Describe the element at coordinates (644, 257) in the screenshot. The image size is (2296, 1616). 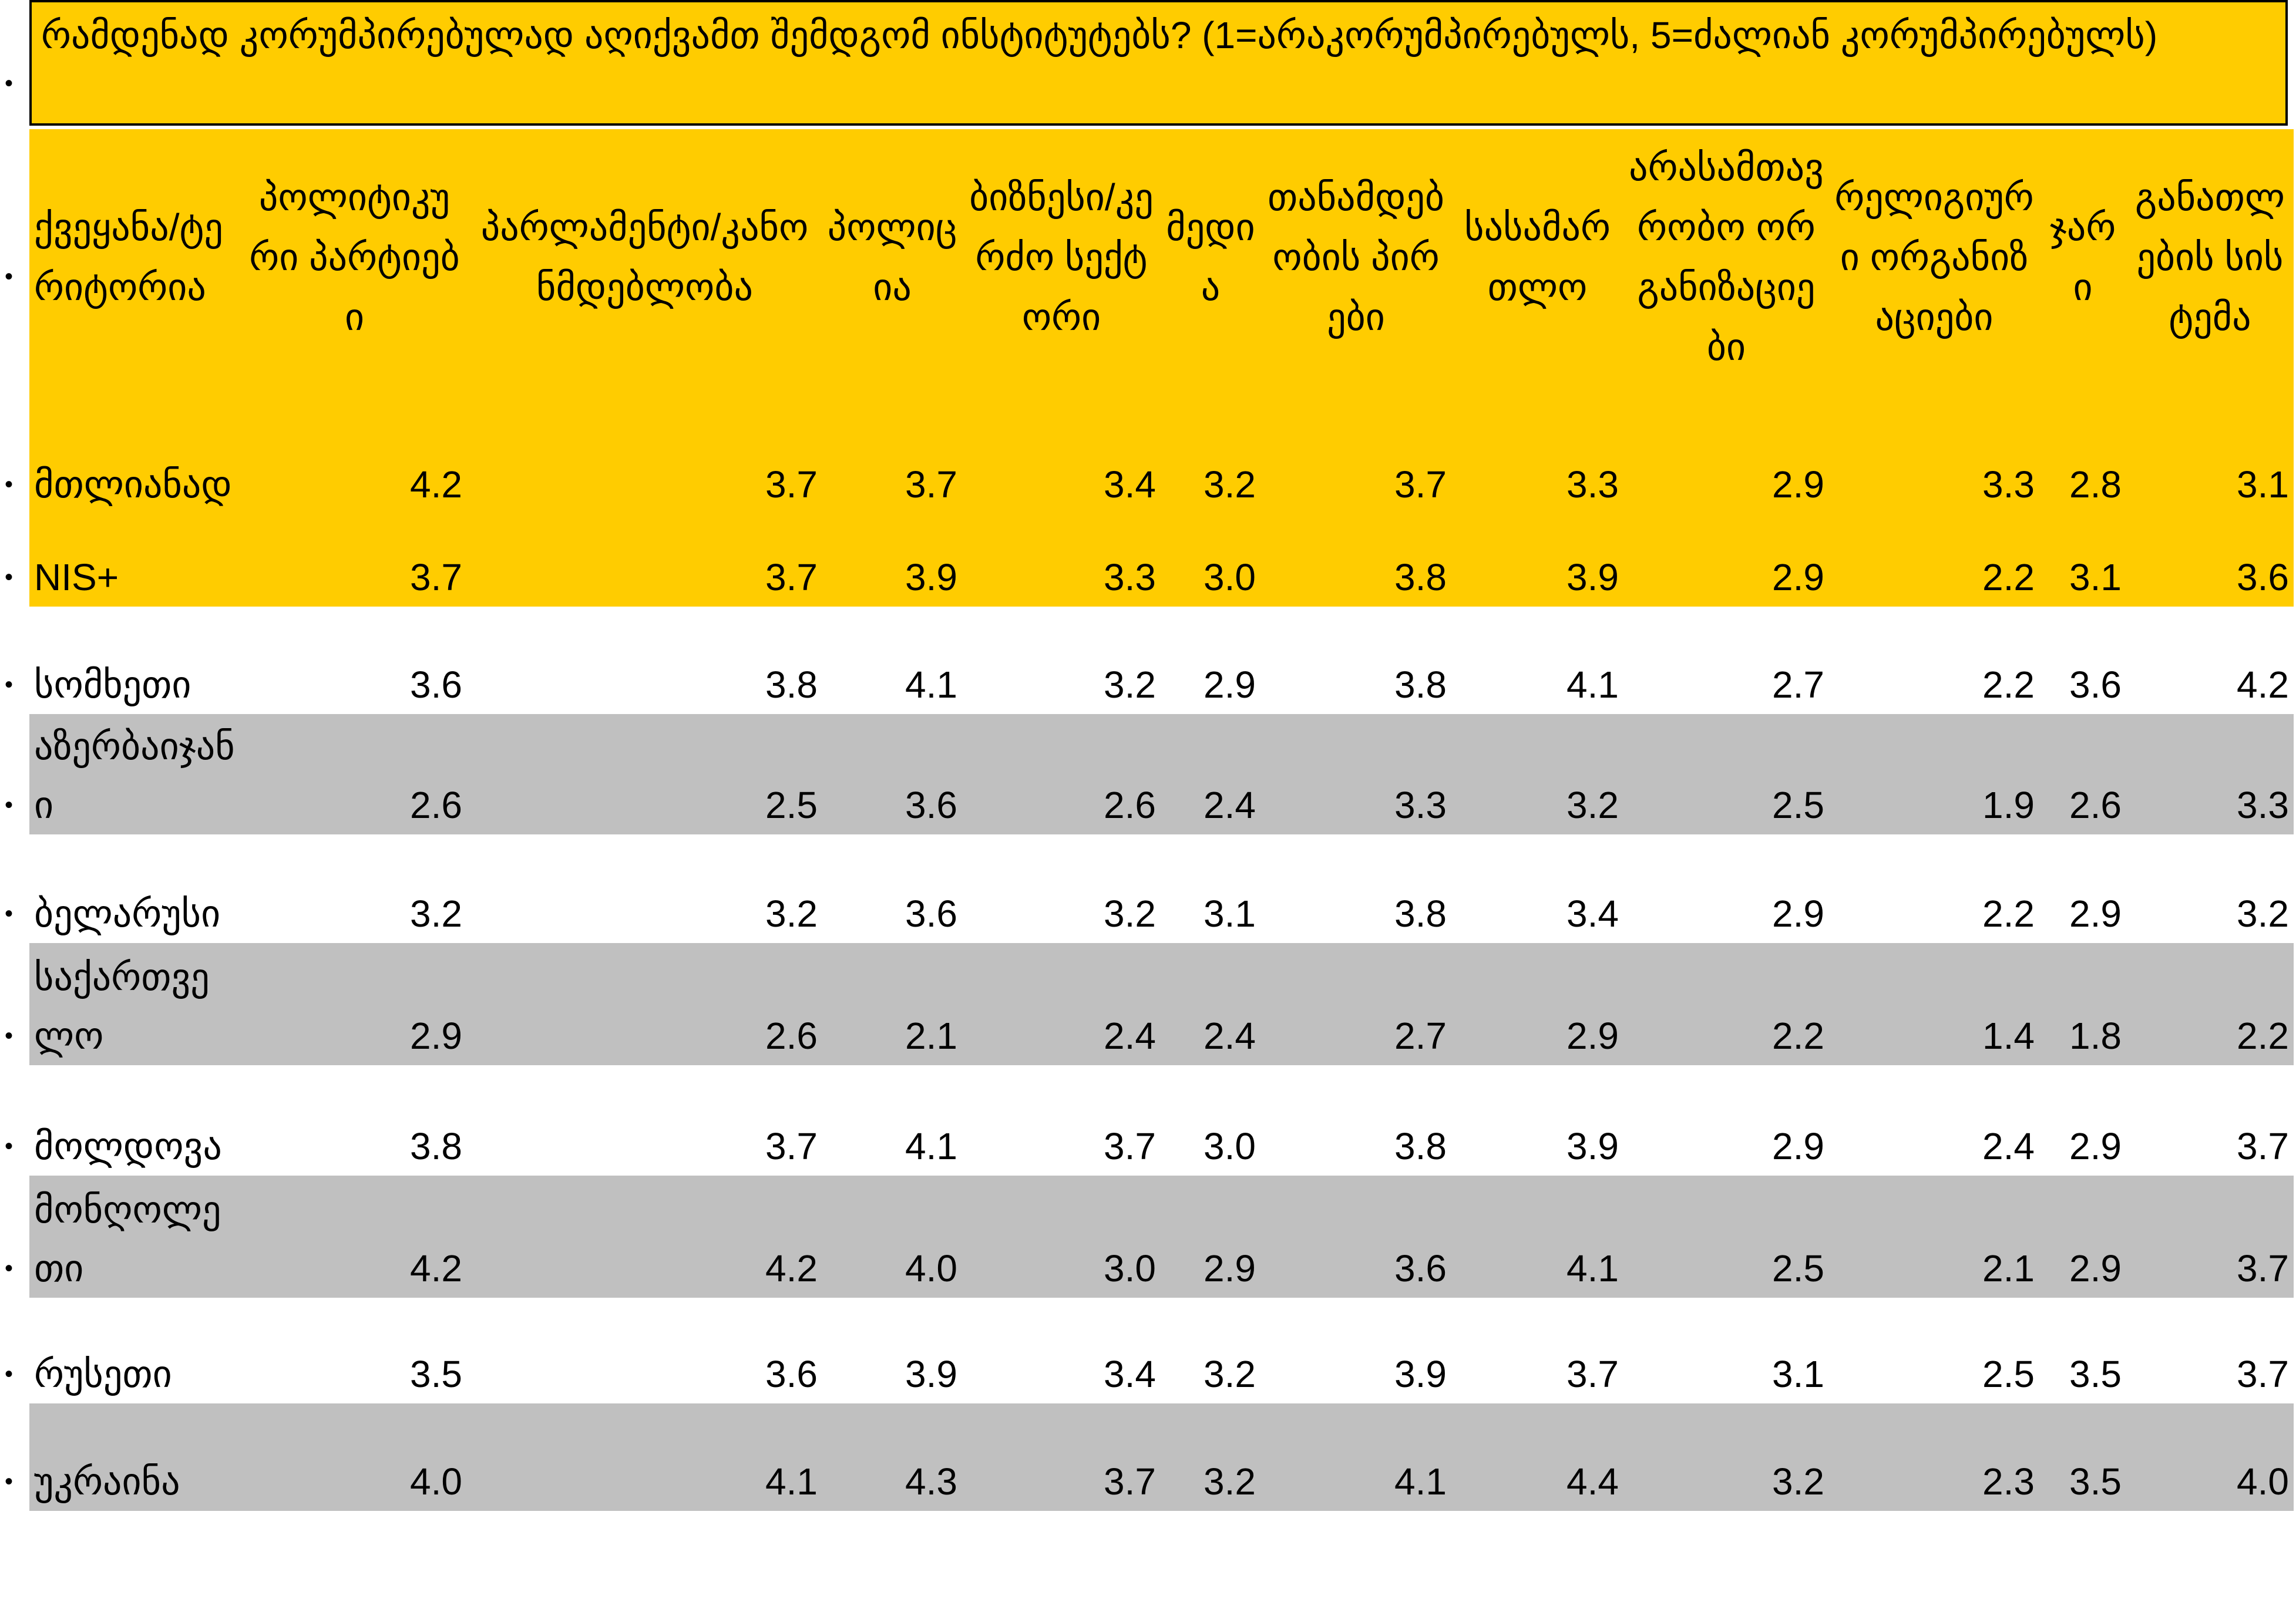
I see `header-cell: პარლამენტი/კანონმდებლობა` at that location.